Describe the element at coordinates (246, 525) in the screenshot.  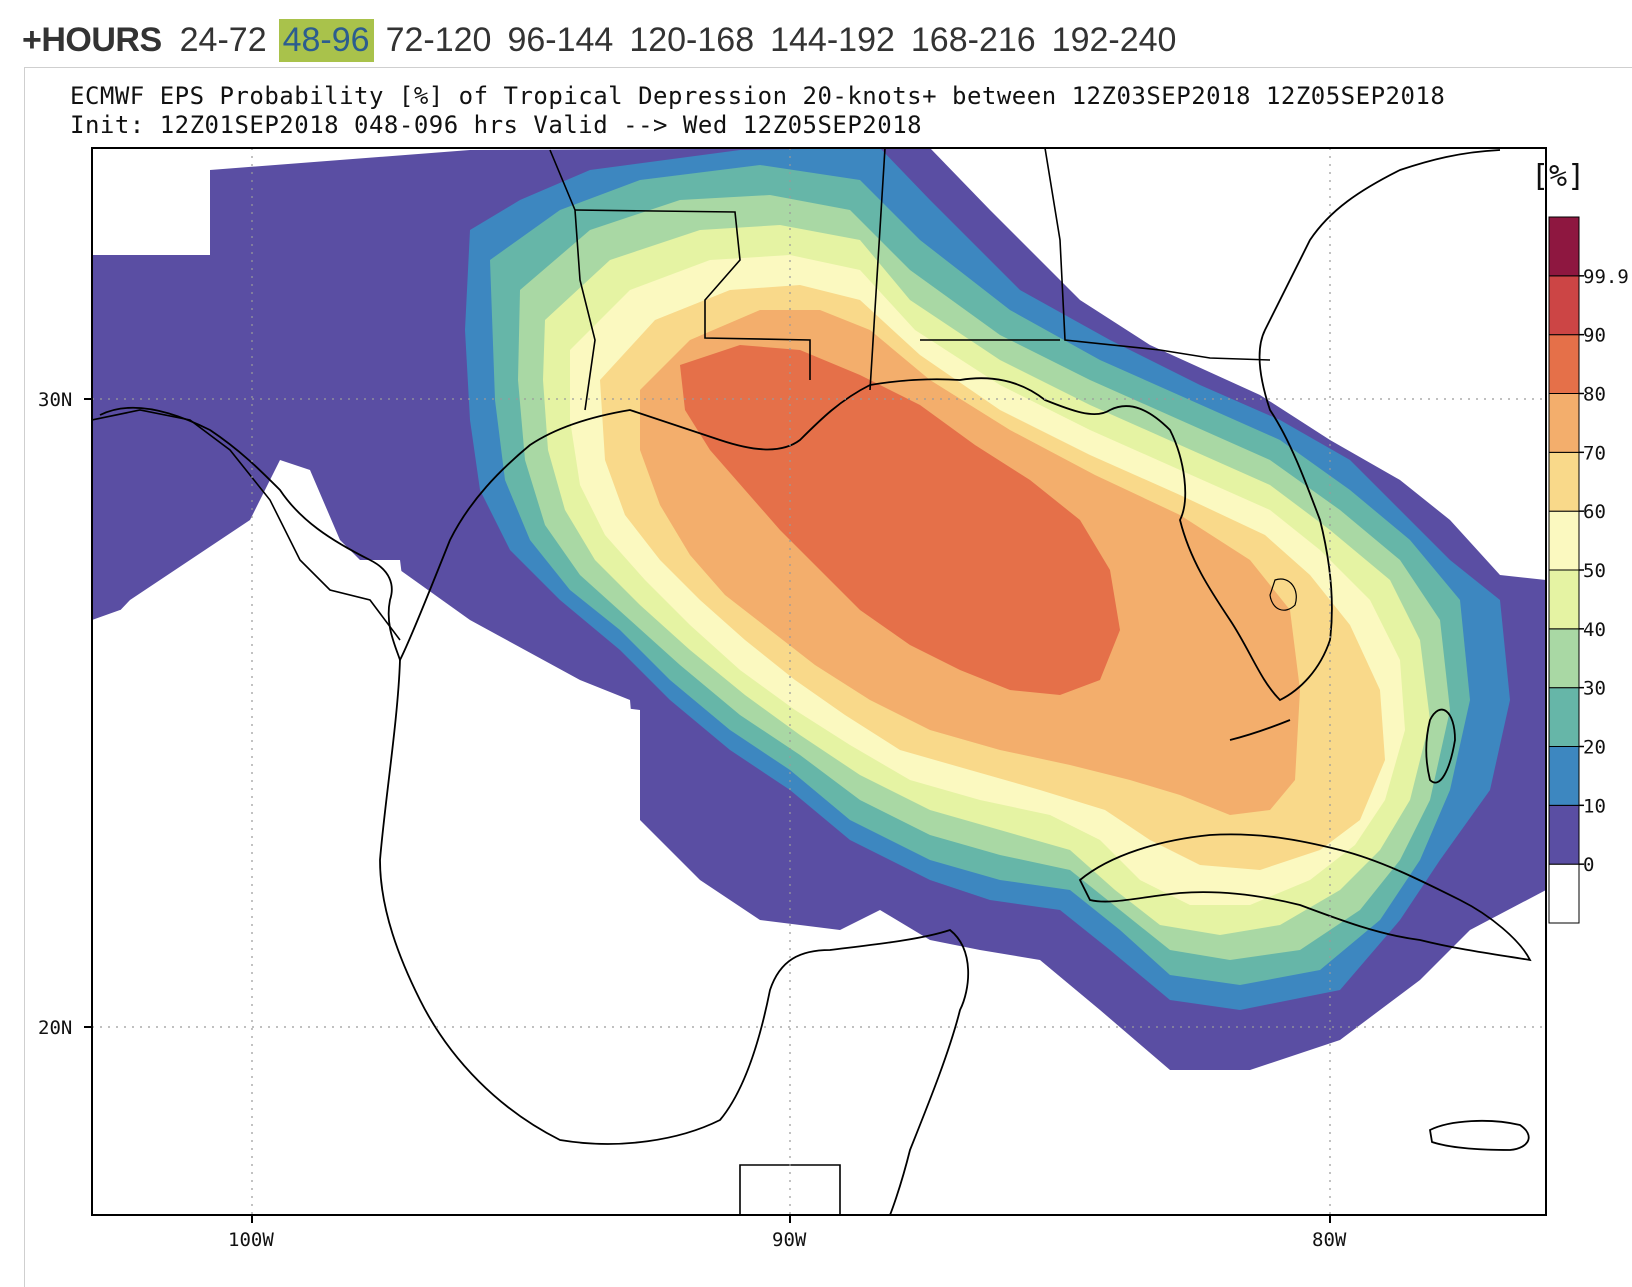
I see `border-us-mexico` at that location.